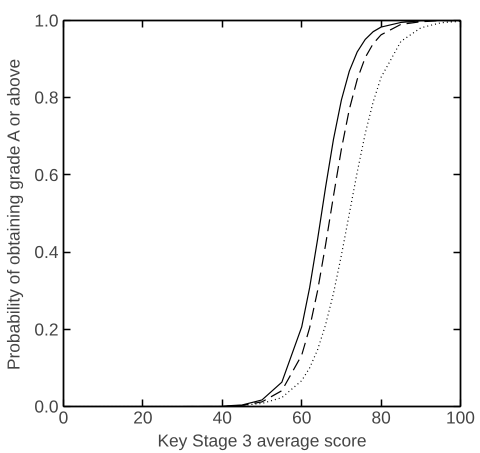 The image size is (480, 453). What do you see at coordinates (46, 406) in the screenshot?
I see `y-tick-label: 0.0` at bounding box center [46, 406].